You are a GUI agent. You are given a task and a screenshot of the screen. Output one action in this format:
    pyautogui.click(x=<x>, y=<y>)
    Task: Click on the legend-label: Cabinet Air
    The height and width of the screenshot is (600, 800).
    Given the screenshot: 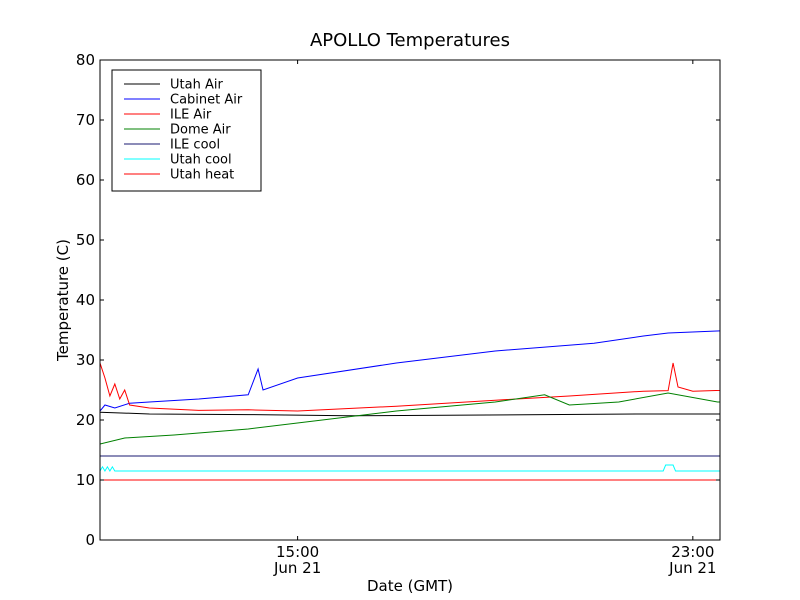 What is the action you would take?
    pyautogui.click(x=206, y=100)
    